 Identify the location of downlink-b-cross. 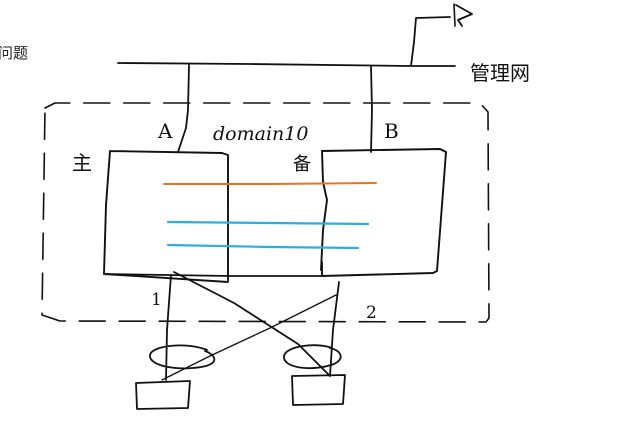
(249, 337).